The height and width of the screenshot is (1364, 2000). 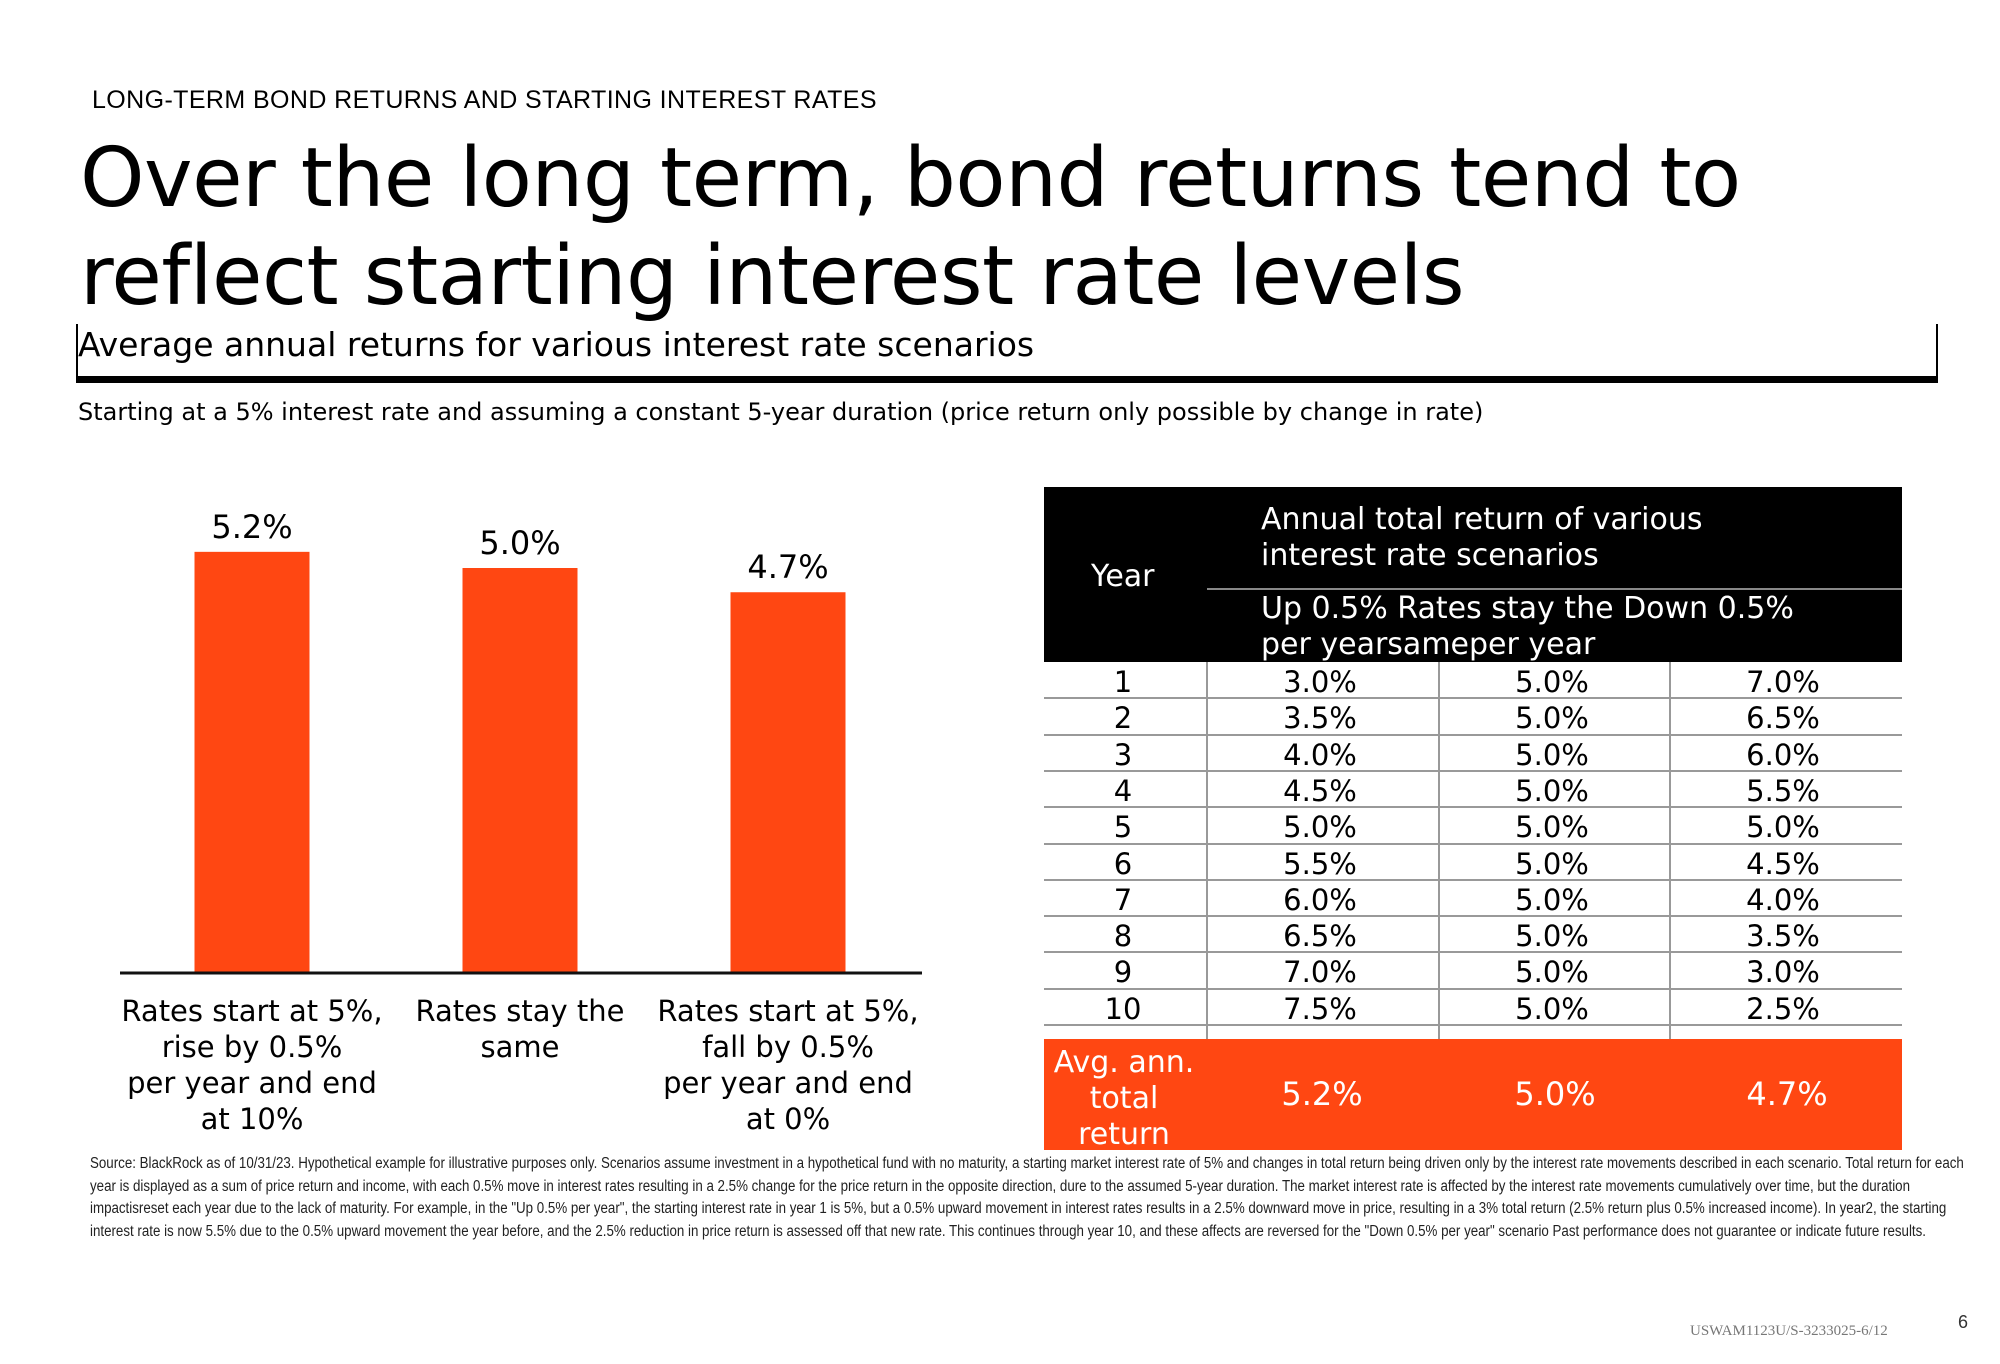 What do you see at coordinates (1787, 1094) in the screenshot?
I see `avg-value-down: 4.7%` at bounding box center [1787, 1094].